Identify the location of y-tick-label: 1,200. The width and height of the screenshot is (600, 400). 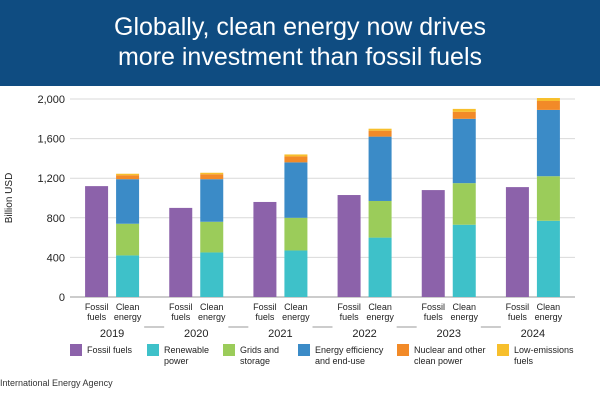
(51, 179).